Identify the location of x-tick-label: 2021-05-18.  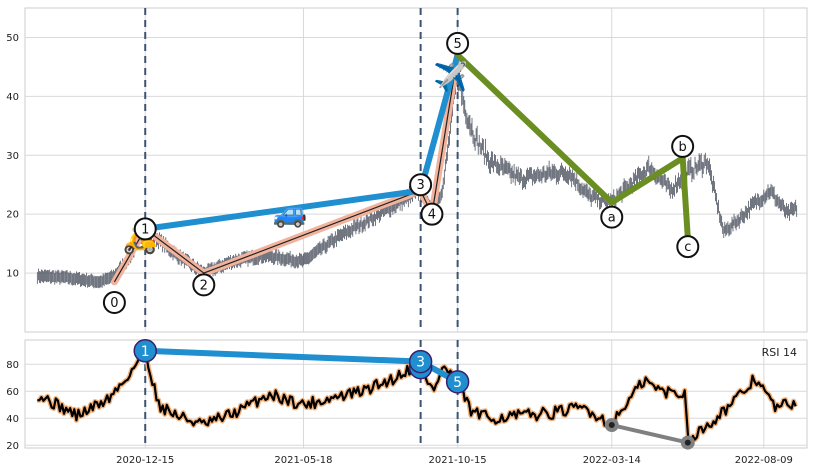
(303, 460).